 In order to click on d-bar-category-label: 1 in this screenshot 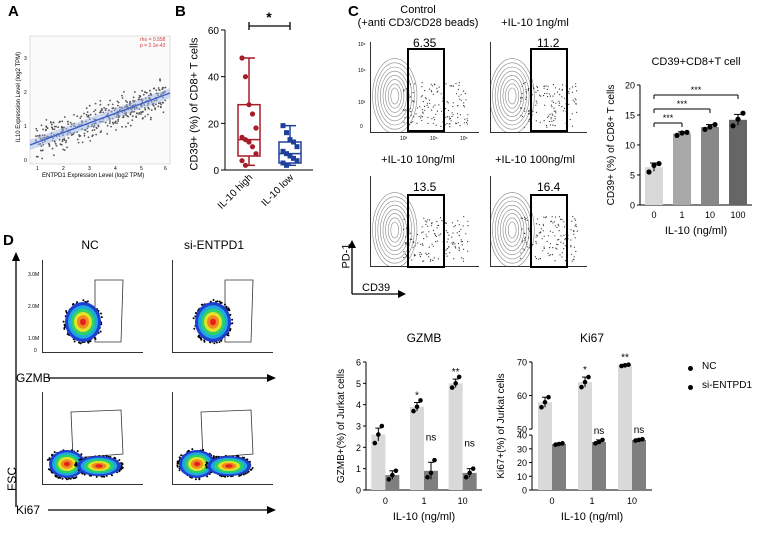, I will do `click(591, 501)`.